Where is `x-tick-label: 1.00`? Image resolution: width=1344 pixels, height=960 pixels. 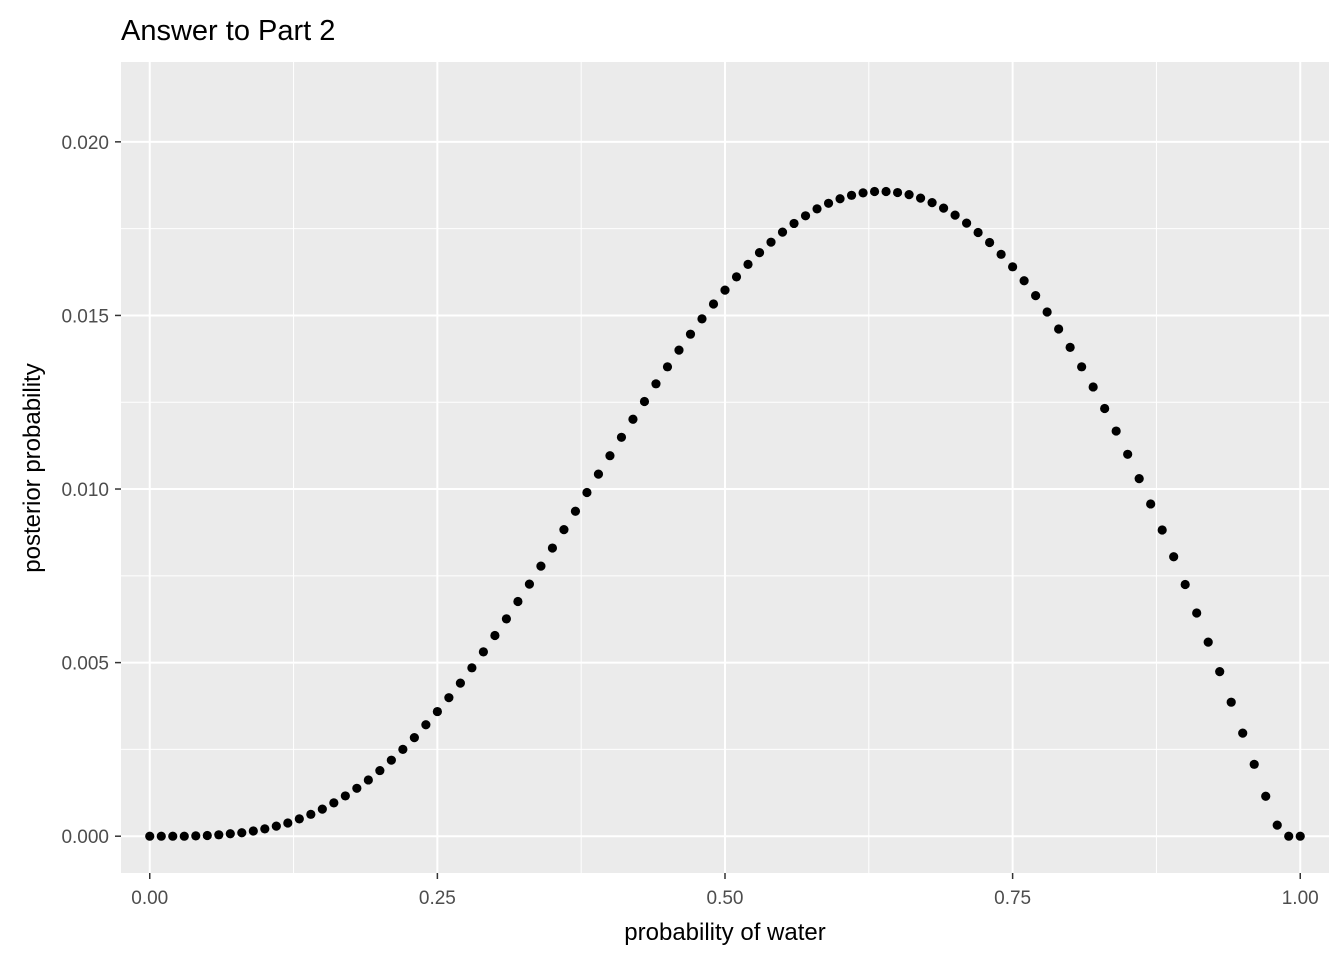 x-tick-label: 1.00 is located at coordinates (1300, 898).